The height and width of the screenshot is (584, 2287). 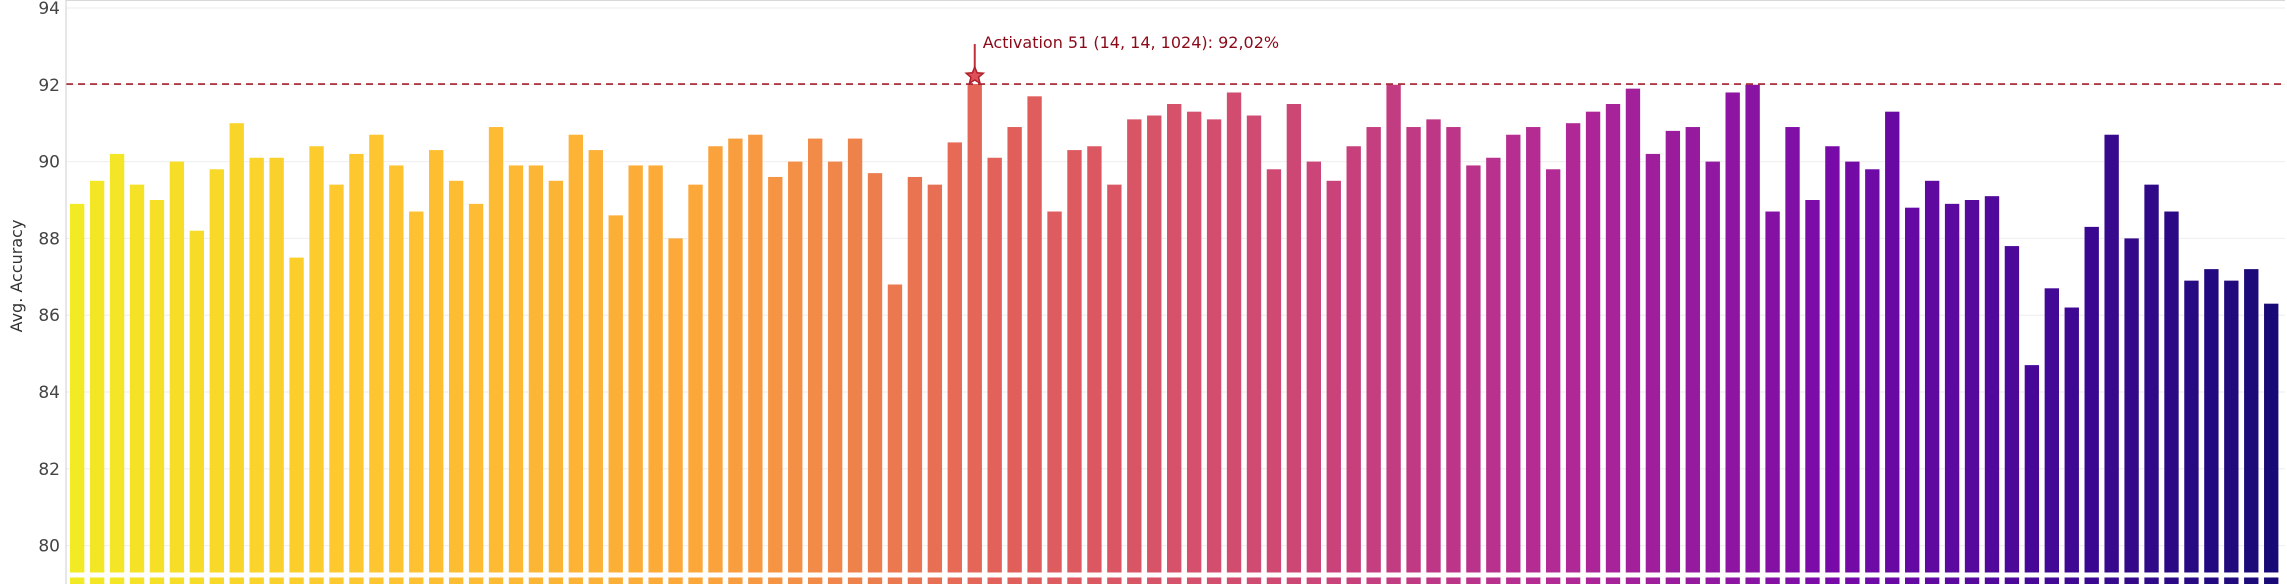 I want to click on y-tick-label: 86, so click(x=49, y=316).